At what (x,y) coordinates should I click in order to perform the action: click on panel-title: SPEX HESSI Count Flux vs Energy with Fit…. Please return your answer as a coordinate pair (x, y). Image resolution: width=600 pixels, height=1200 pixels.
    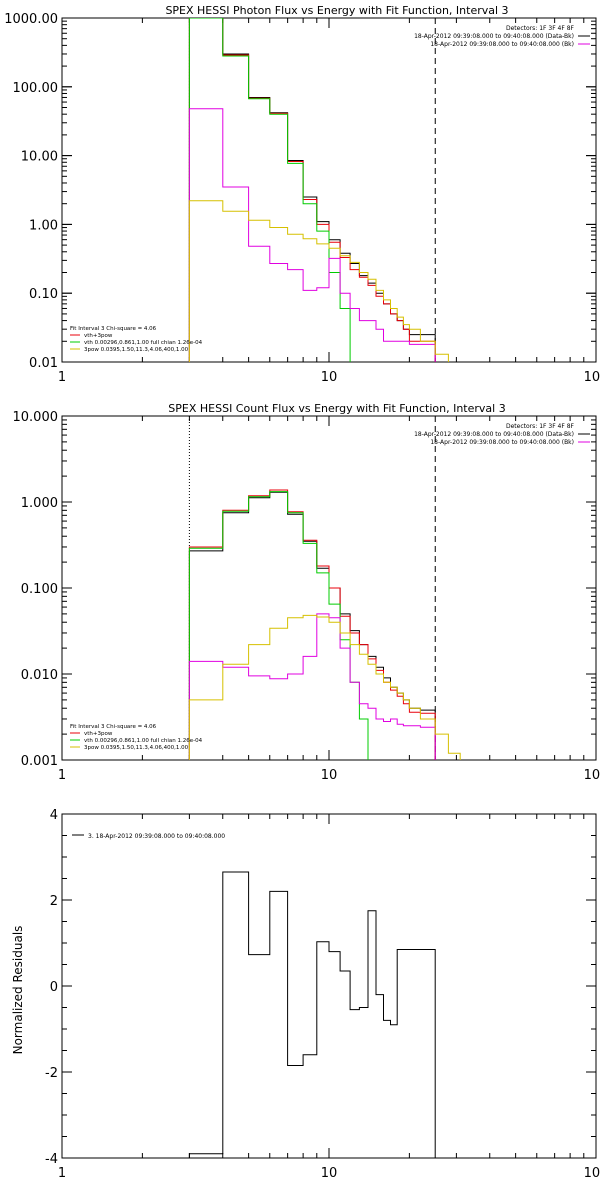
    Looking at the image, I should click on (336, 408).